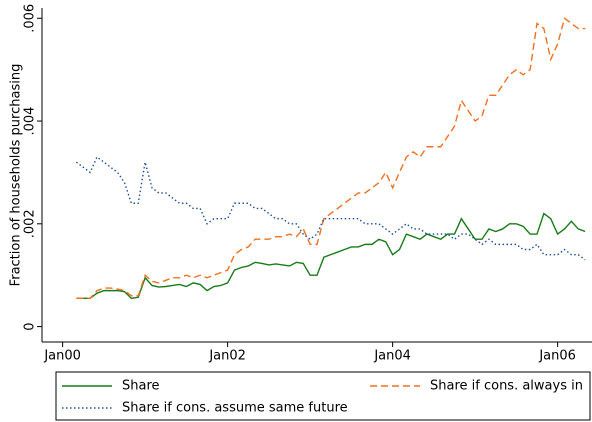 The image size is (592, 422). I want to click on y-axis-title: Fraction of households purchasing, so click(16, 175).